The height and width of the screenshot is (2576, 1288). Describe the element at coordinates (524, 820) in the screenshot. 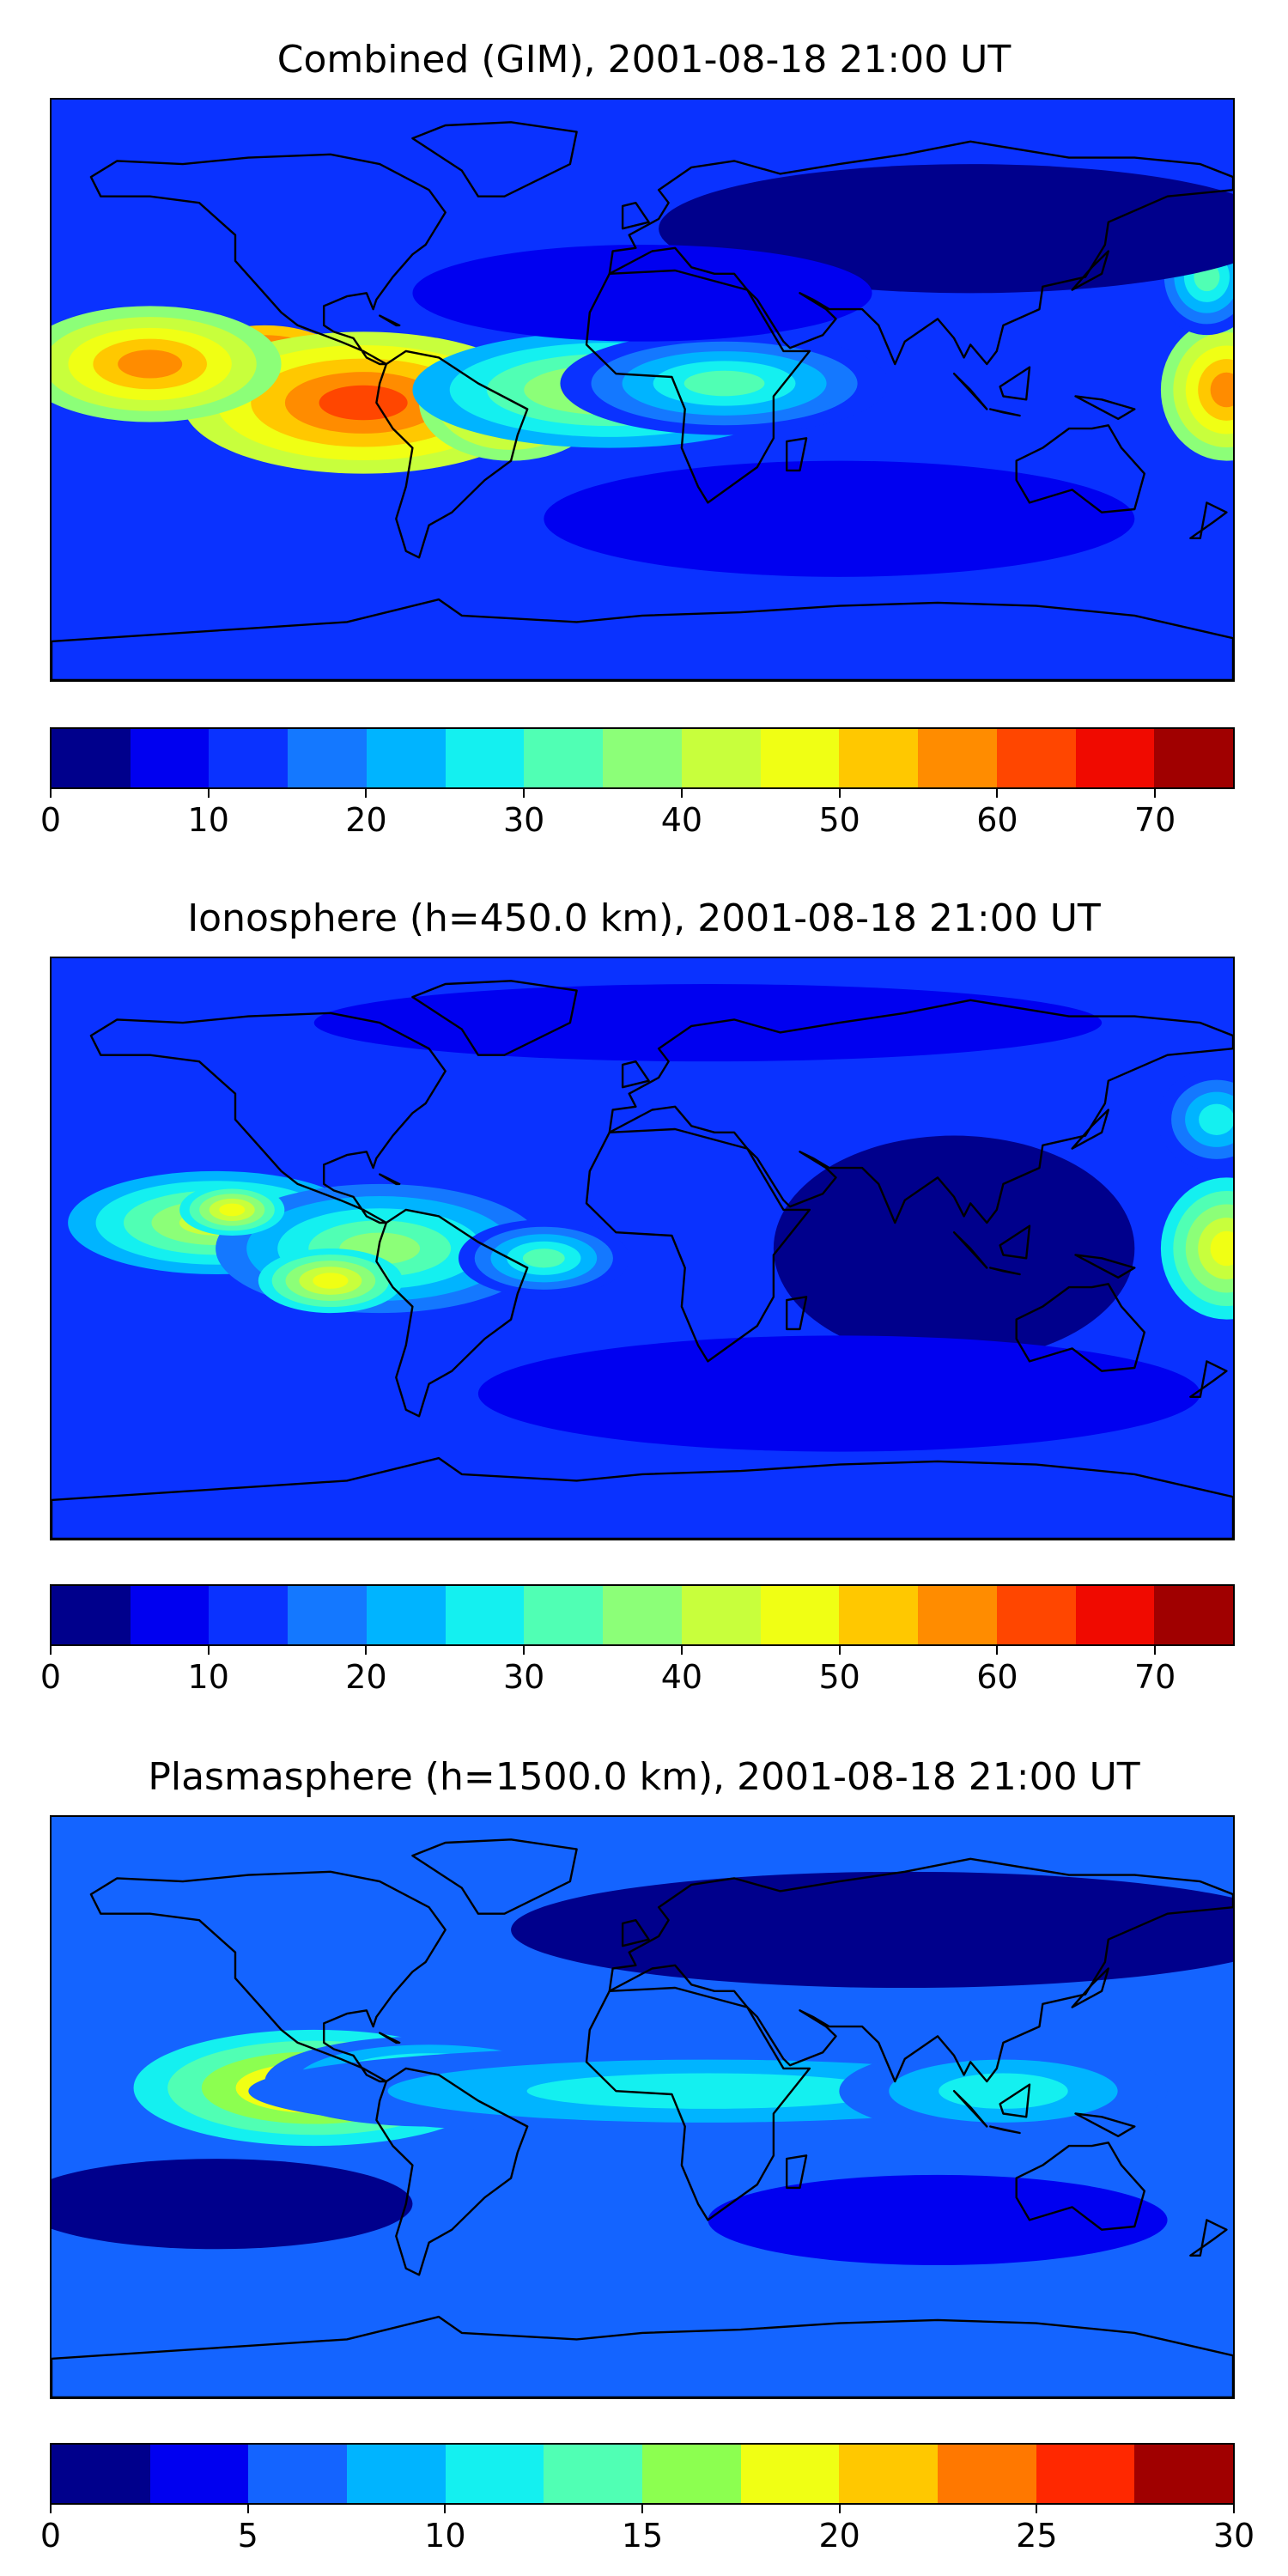

I see `colorbar-tick-label: 30` at that location.